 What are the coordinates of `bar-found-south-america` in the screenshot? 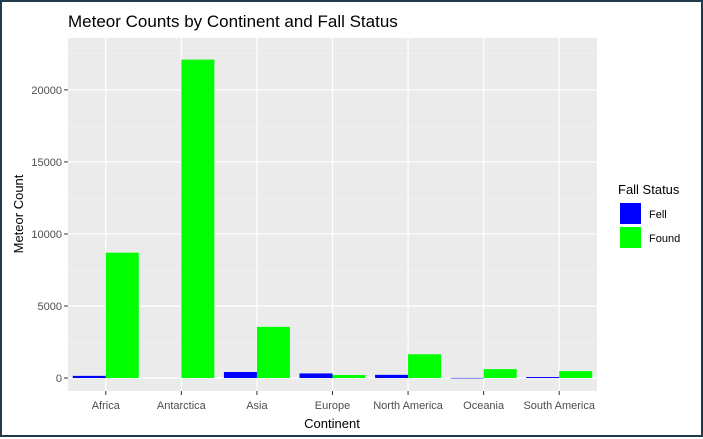 It's located at (576, 375).